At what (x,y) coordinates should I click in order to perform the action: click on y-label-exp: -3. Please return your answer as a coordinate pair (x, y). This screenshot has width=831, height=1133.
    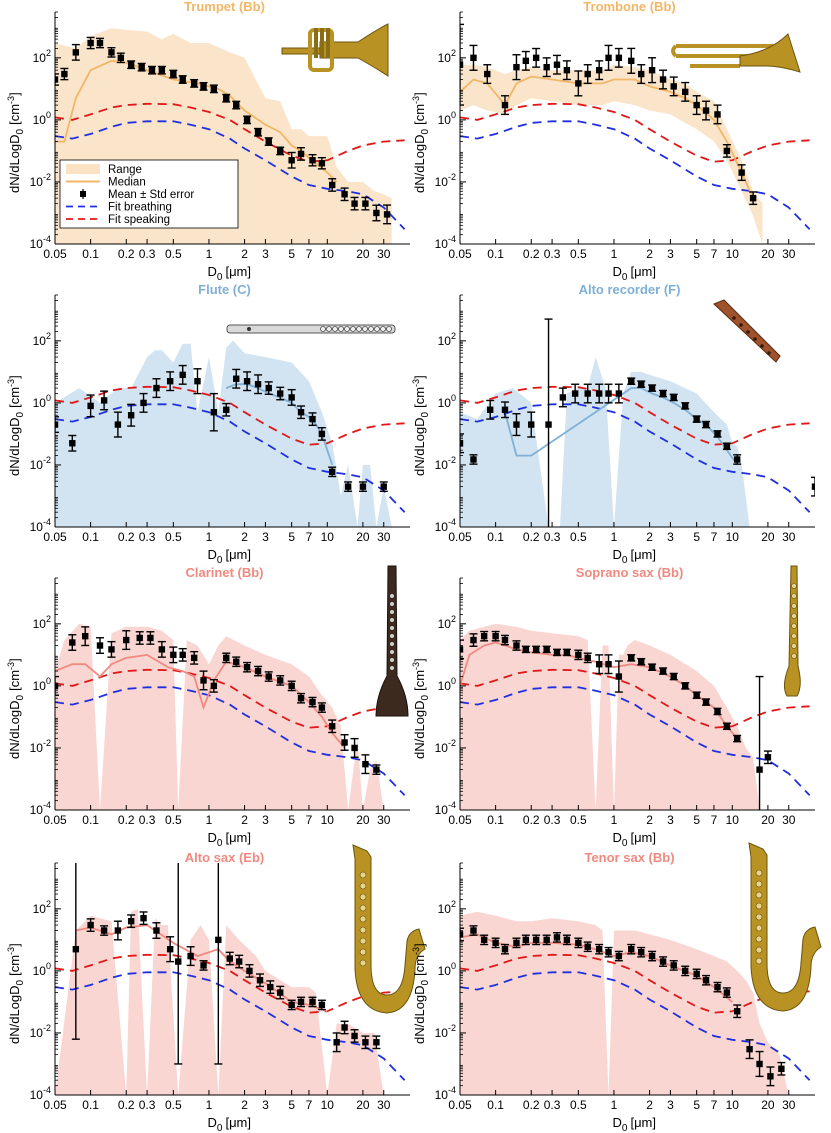
    Looking at the image, I should click on (11, 666).